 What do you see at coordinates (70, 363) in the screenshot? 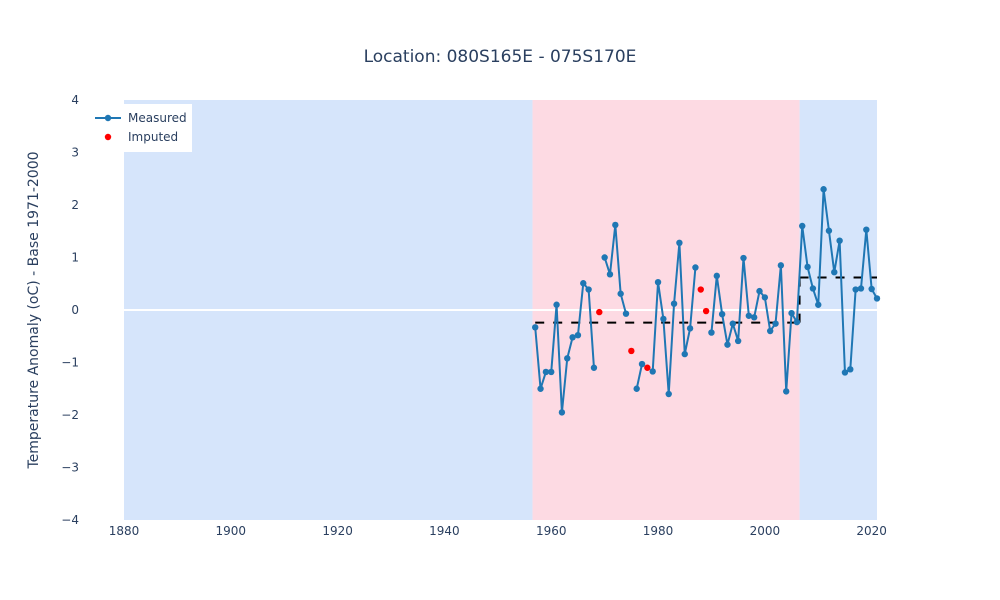
I see `y-tick-label: −1` at bounding box center [70, 363].